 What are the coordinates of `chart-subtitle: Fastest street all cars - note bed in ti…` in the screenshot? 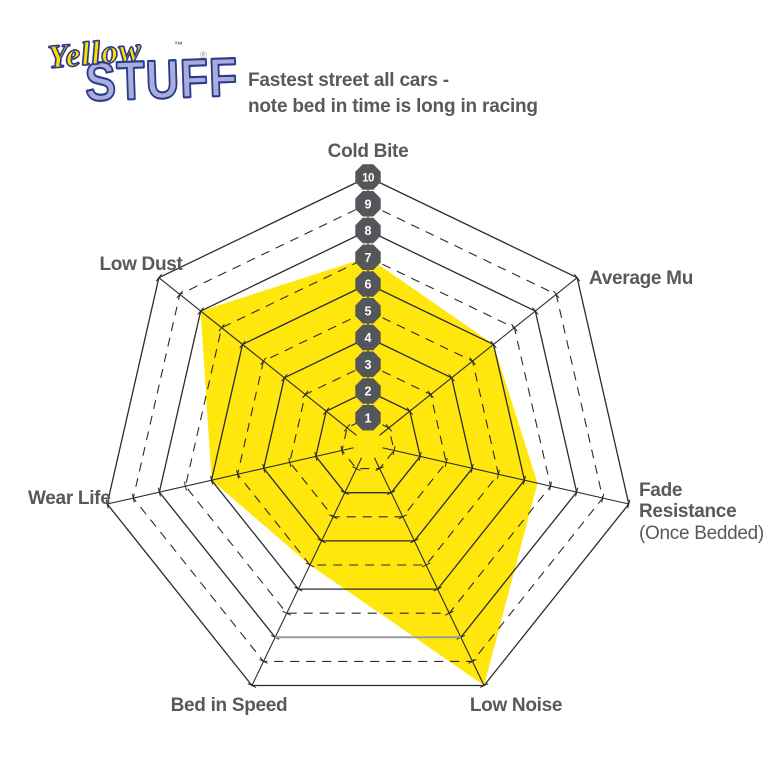 It's located at (393, 94).